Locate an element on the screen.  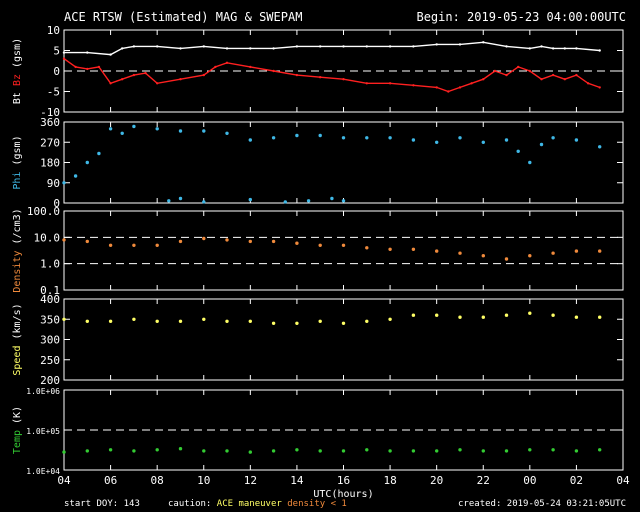
panel-4-ylabel: Temp (K) is located at coordinates (17, 430).